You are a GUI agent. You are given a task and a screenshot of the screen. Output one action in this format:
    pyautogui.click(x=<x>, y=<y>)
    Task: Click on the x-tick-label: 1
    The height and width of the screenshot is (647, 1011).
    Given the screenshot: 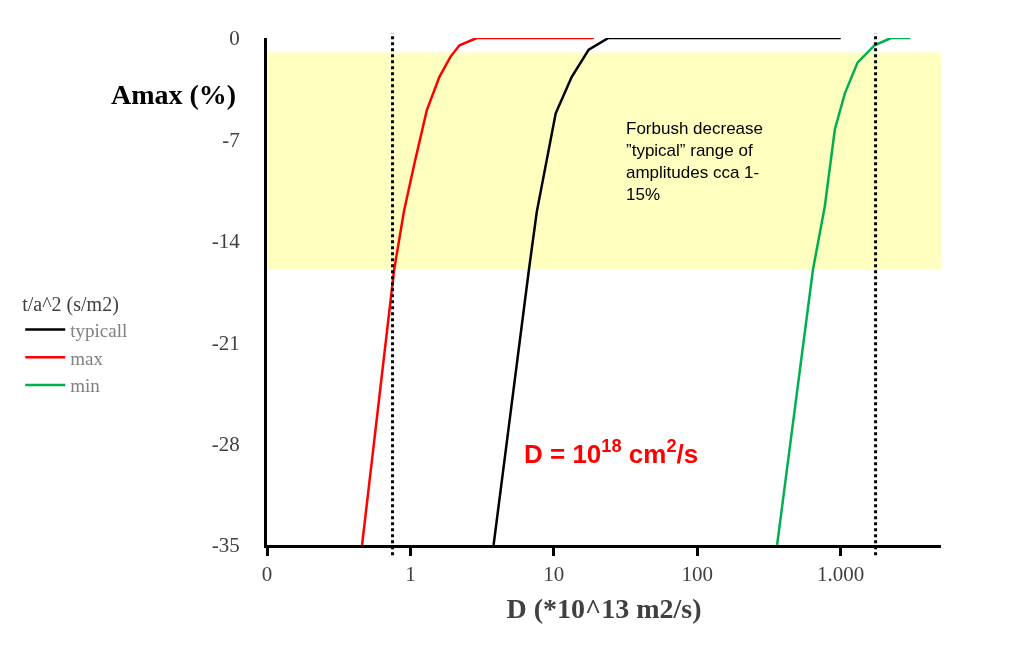 What is the action you would take?
    pyautogui.click(x=410, y=574)
    